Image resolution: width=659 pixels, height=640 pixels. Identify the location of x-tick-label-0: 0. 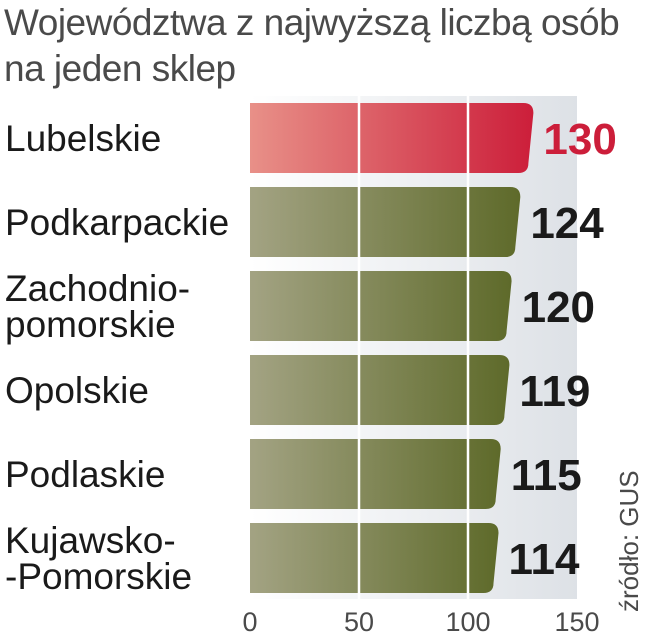
(249, 622).